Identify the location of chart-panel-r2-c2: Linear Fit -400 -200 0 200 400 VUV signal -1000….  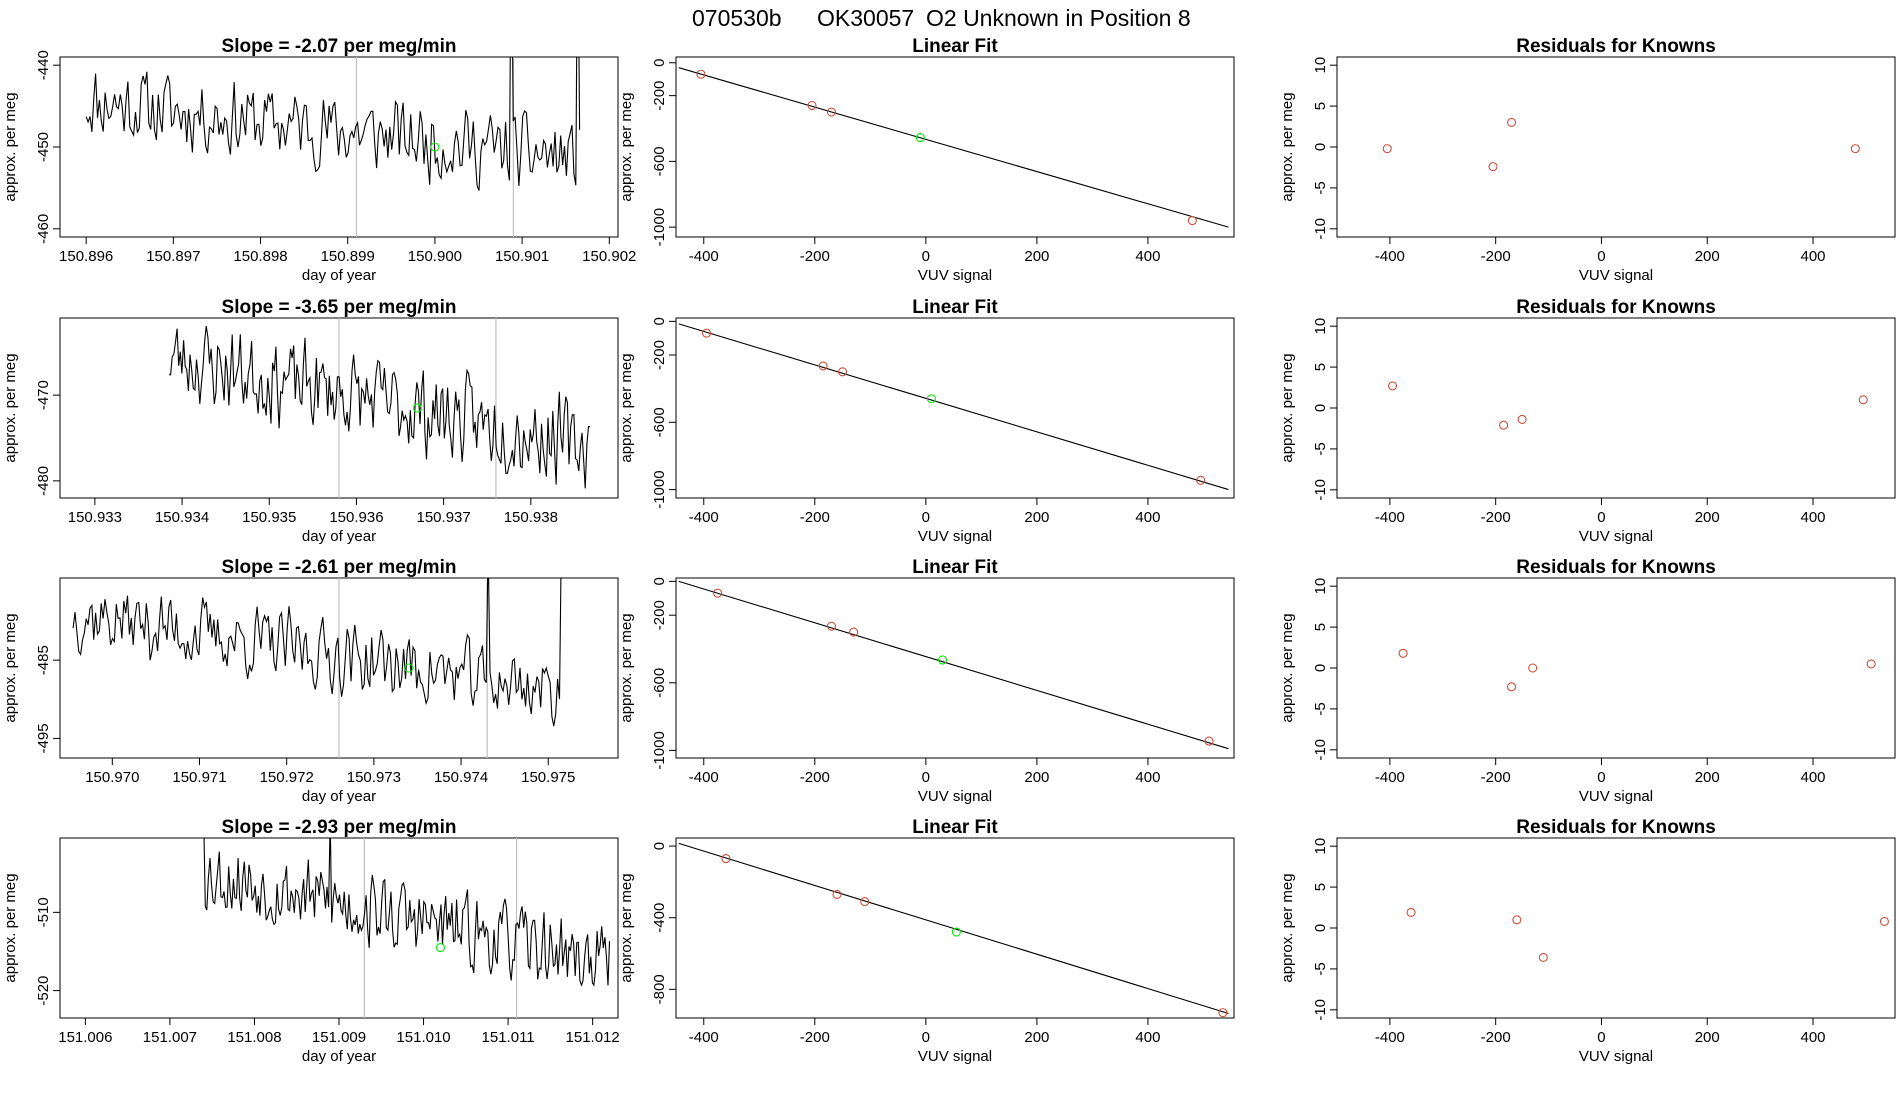
(926, 421).